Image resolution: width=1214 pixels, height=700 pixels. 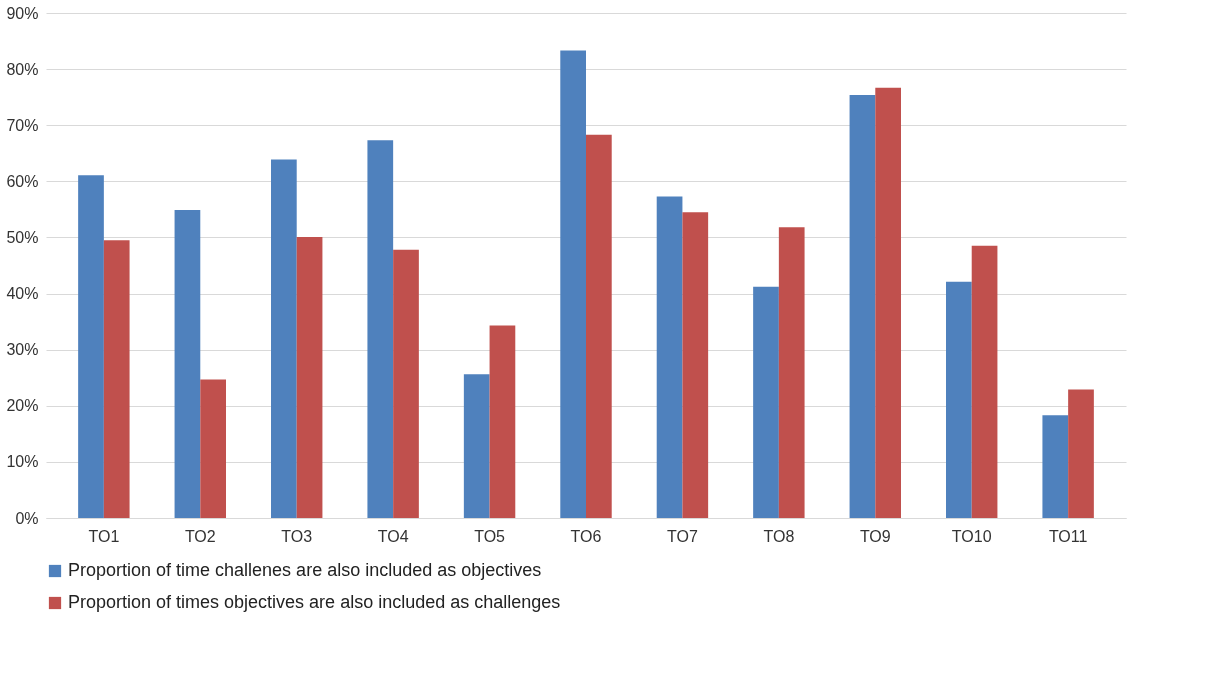 What do you see at coordinates (22, 69) in the screenshot?
I see `y-tick-label: 80%` at bounding box center [22, 69].